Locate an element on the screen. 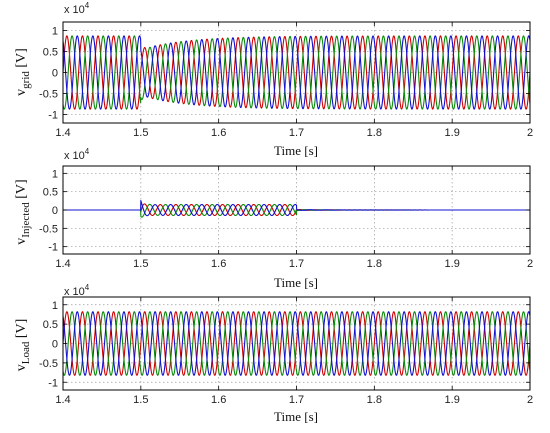 Image resolution: width=550 pixels, height=433 pixels. y-axis-label: vInjected [V] is located at coordinates (23, 211).